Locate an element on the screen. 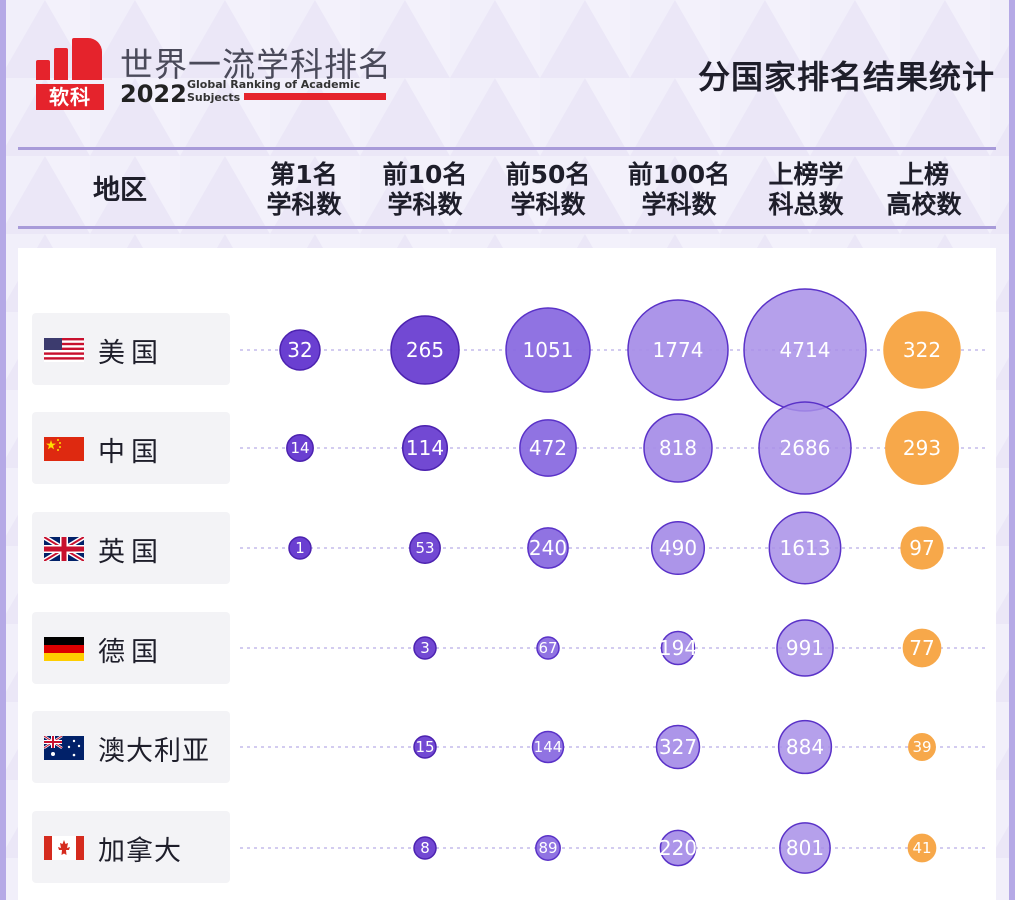 This screenshot has width=1015, height=900. bubble-value-label: 67 is located at coordinates (547, 648).